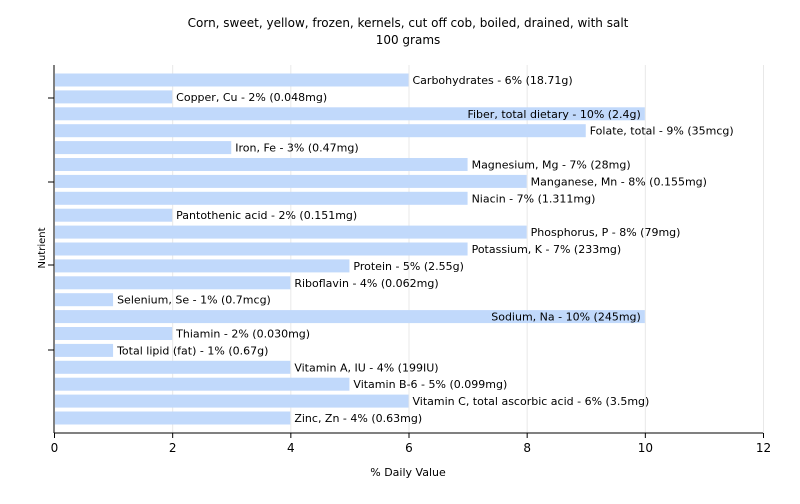 The image size is (800, 504). Describe the element at coordinates (430, 384) in the screenshot. I see `bar-label: Vitamin B-6 - 5% (0.099mg)` at that location.